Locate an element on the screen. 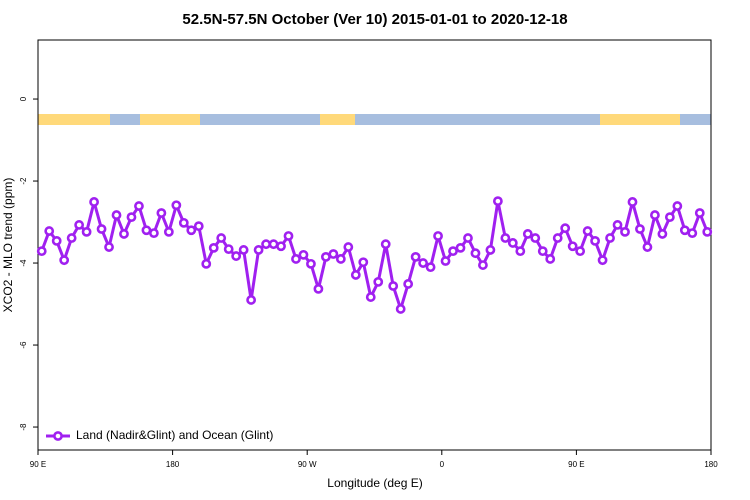  x-tick-label: 0 is located at coordinates (442, 464).